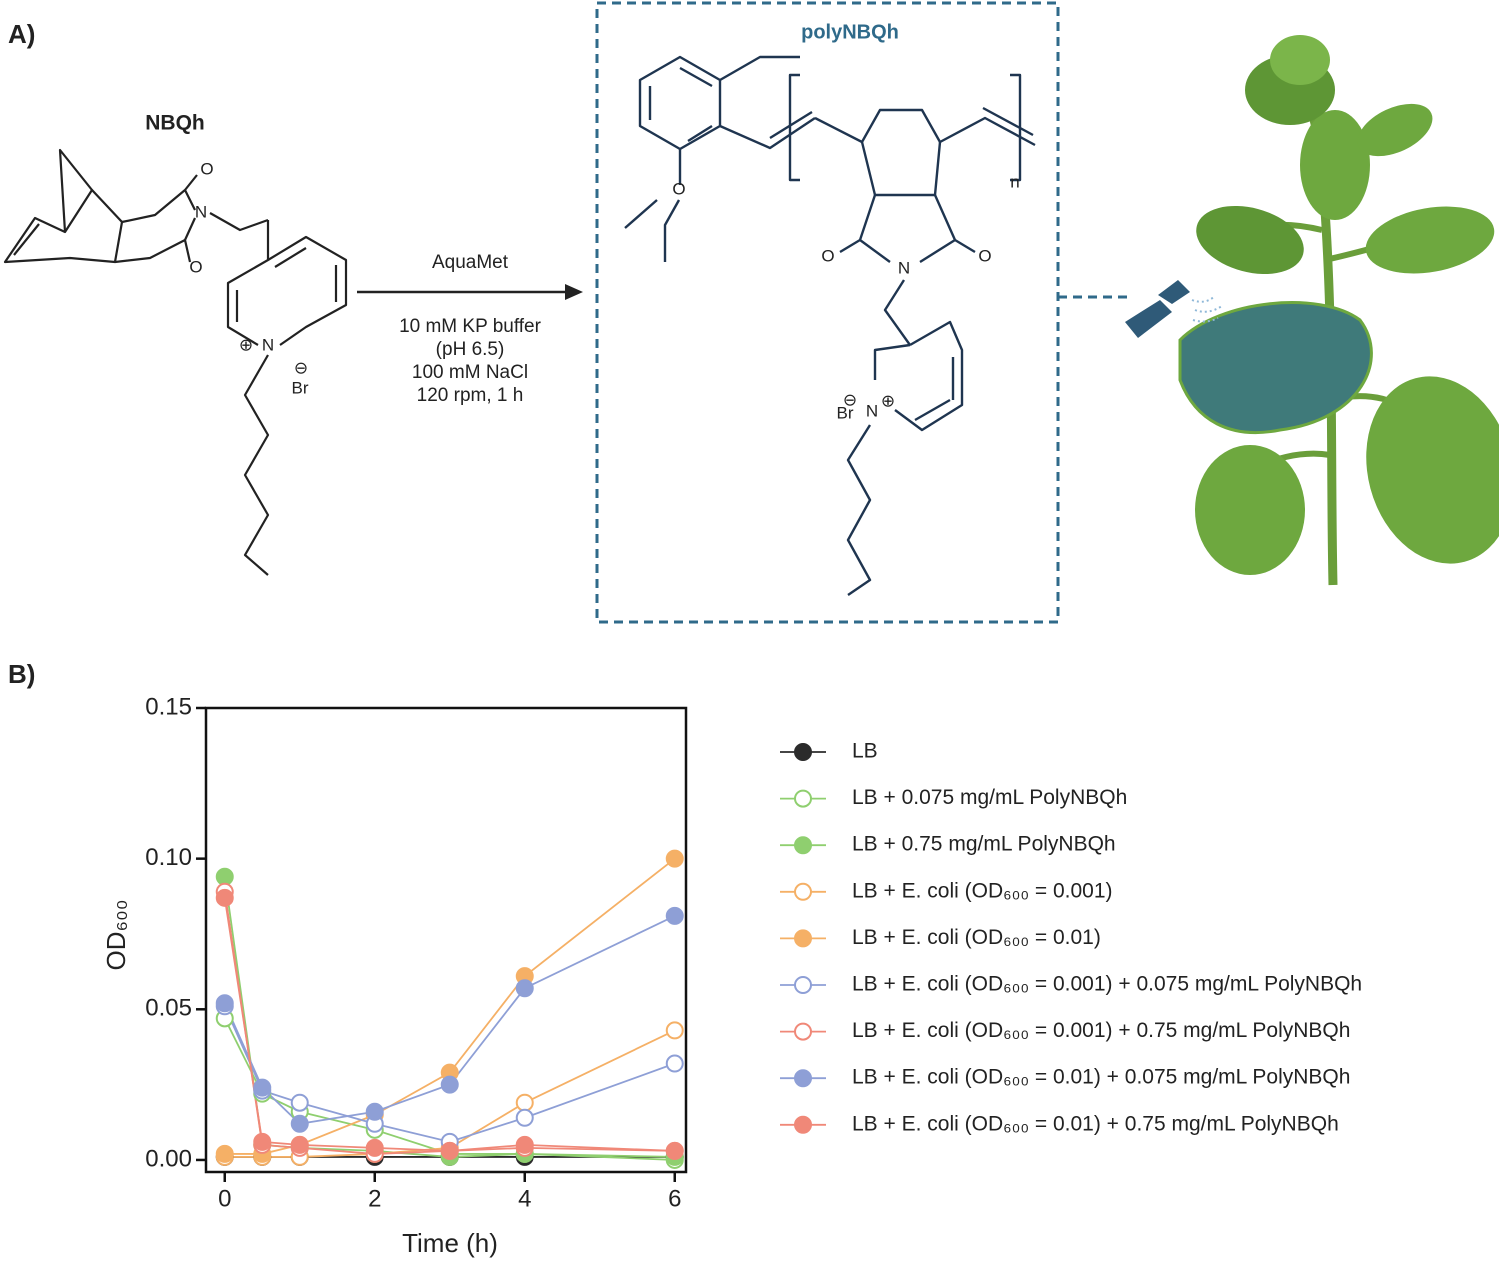 The image size is (1499, 1273). What do you see at coordinates (865, 751) in the screenshot?
I see `legend-label: LB` at bounding box center [865, 751].